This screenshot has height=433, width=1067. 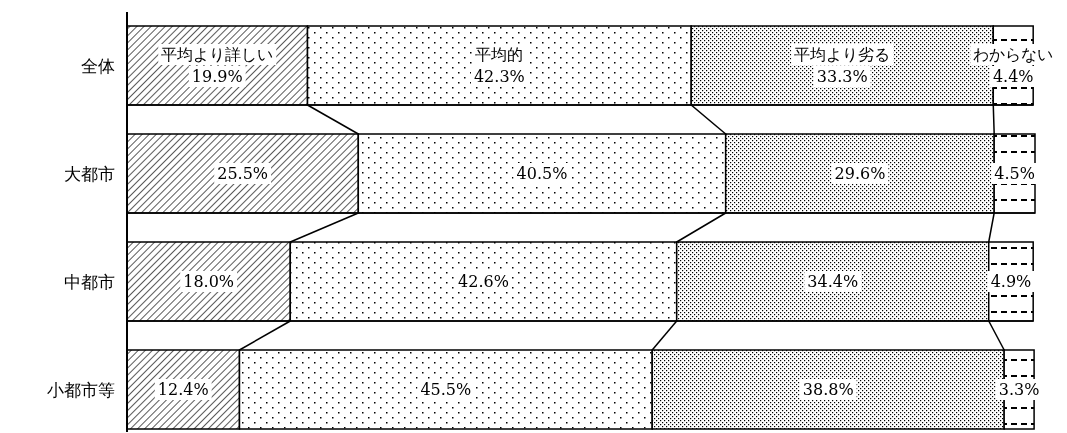 What do you see at coordinates (243, 173) in the screenshot?
I see `data-label: 25.5%` at bounding box center [243, 173].